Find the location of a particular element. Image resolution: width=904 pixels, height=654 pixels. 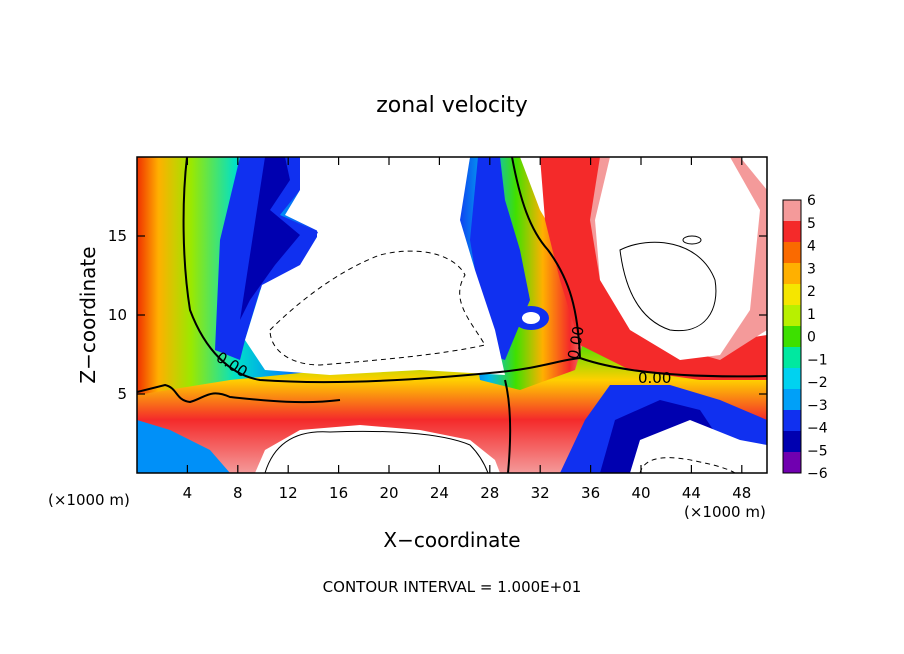

x-tick-label: 28 is located at coordinates (489, 493).